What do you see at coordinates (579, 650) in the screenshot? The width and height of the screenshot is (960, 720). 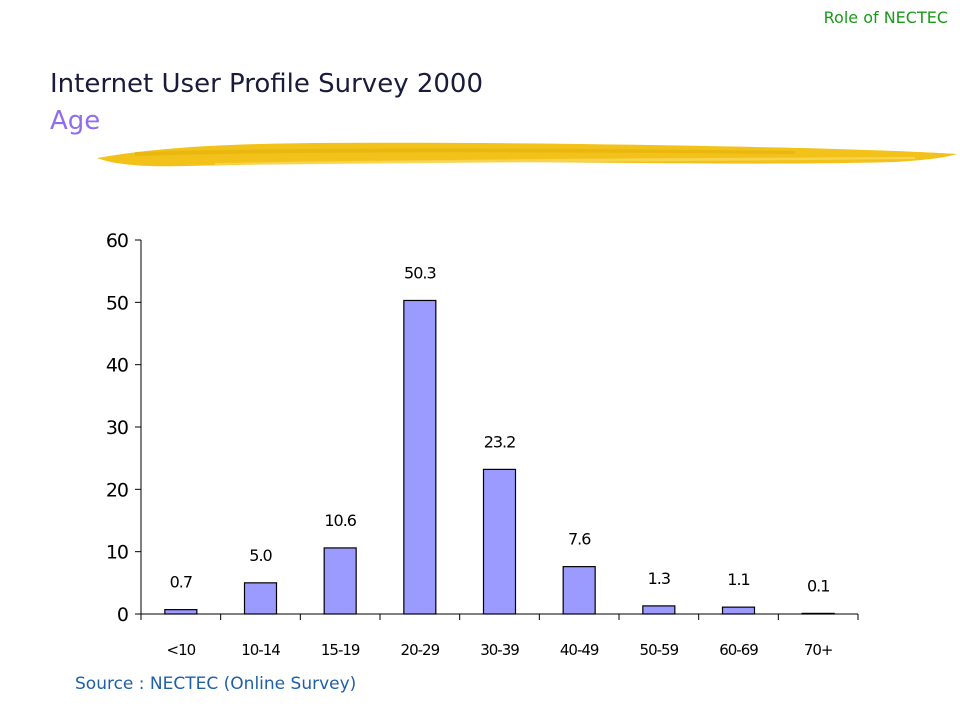 I see `x-category-label: 40-49` at bounding box center [579, 650].